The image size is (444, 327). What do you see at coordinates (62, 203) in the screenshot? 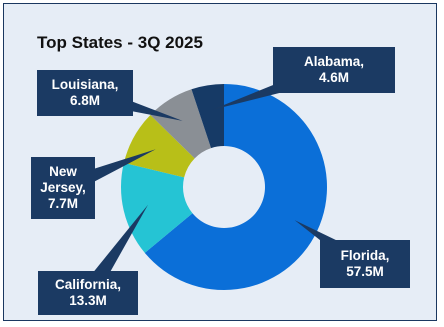
I see `label-new-jersey-line3: 7.7M` at bounding box center [62, 203].